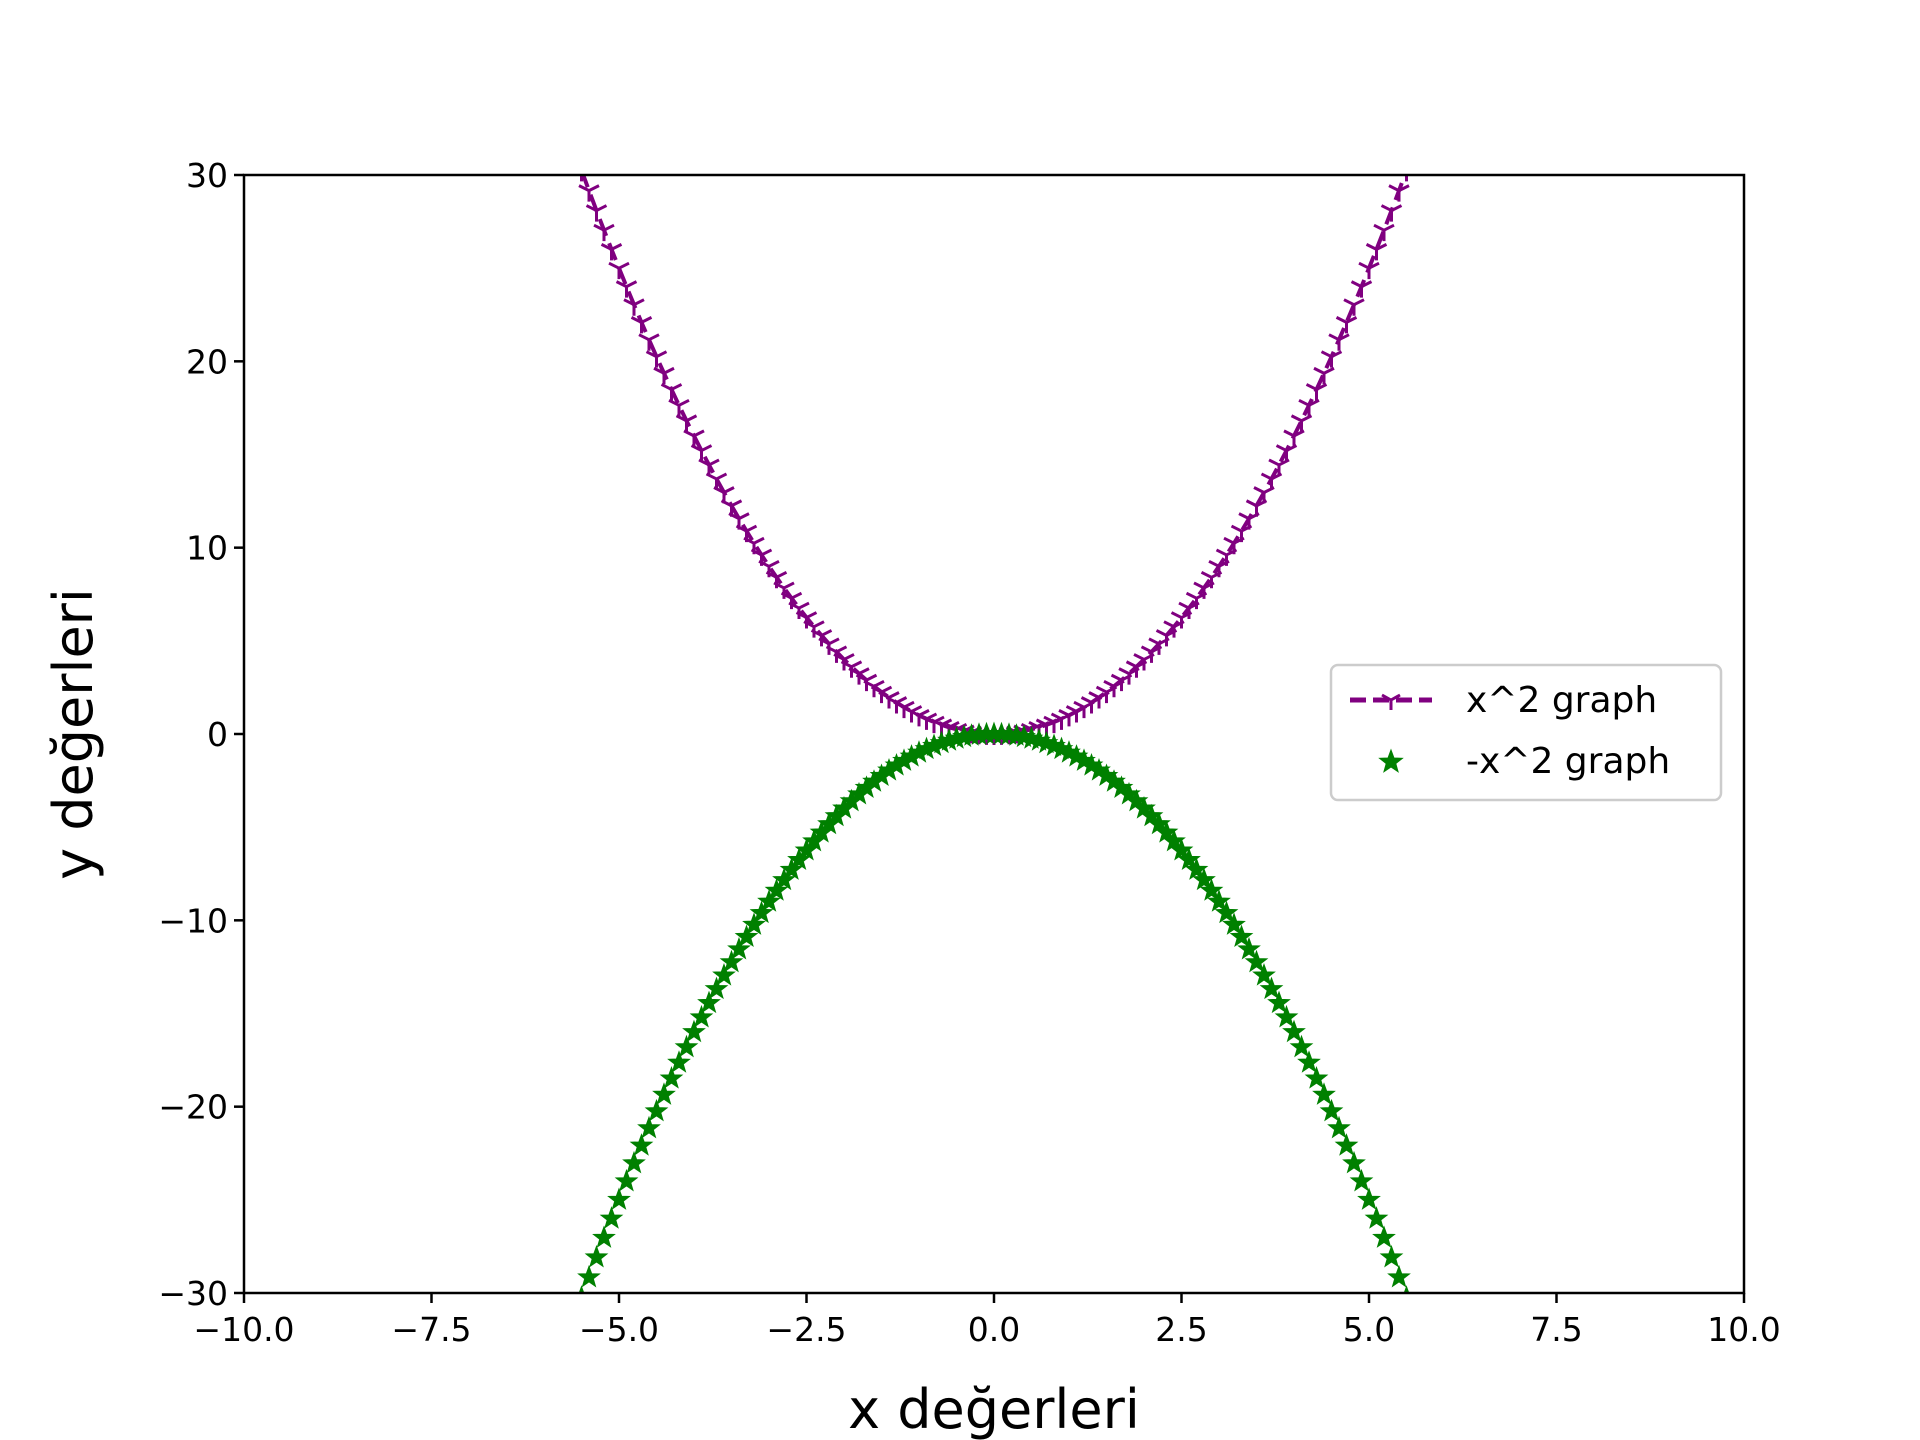  What do you see at coordinates (207, 548) in the screenshot?
I see `y-tick-label: 10` at bounding box center [207, 548].